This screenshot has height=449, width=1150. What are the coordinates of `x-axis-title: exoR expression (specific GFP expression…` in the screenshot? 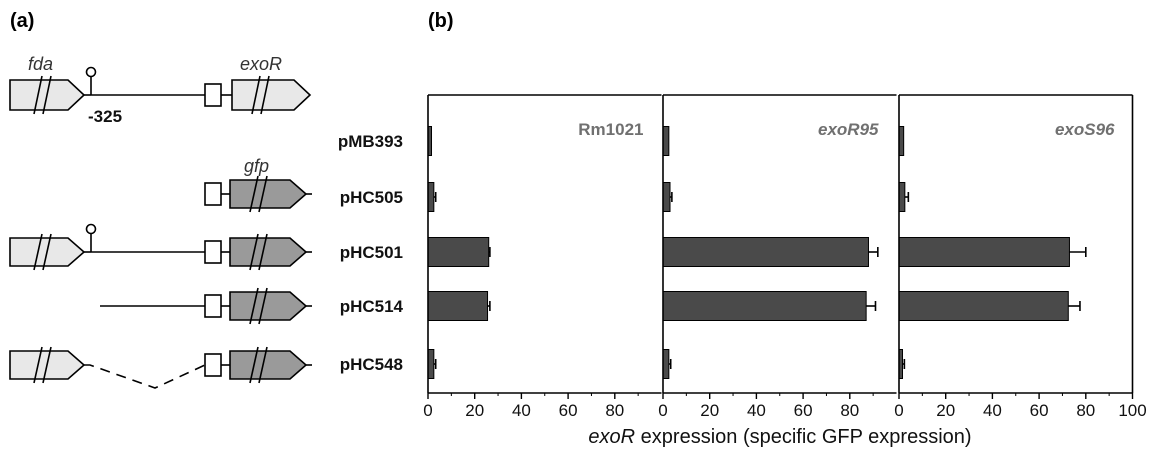 It's located at (779, 437).